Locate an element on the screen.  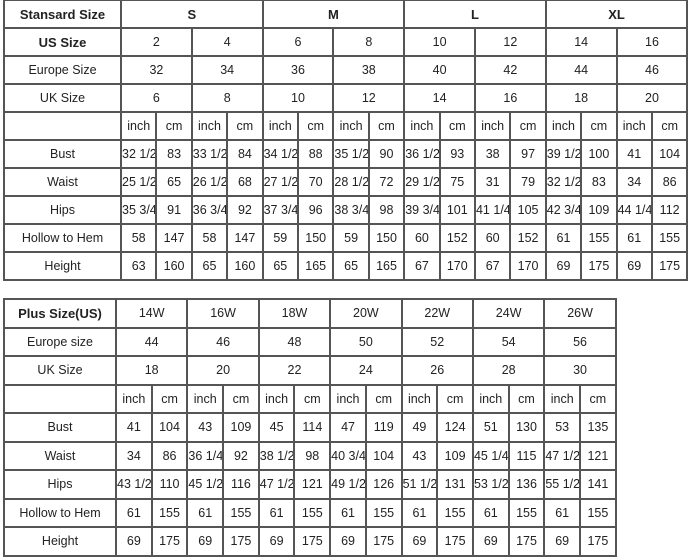
measurement-value: 29 1/2 is located at coordinates (422, 182).